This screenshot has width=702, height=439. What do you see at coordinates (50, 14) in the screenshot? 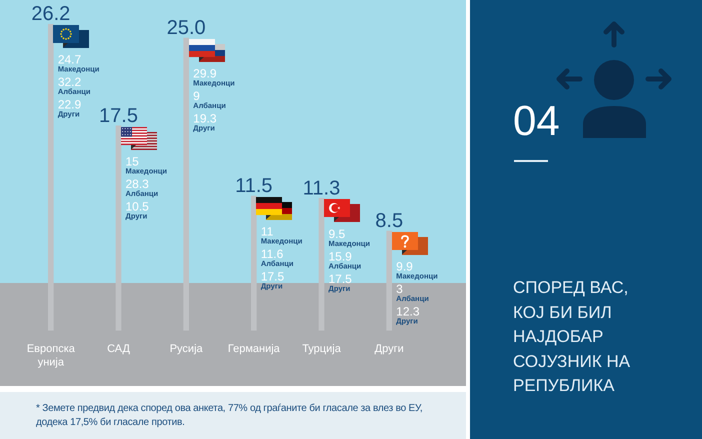
I see `data-label: 26.2` at bounding box center [50, 14].